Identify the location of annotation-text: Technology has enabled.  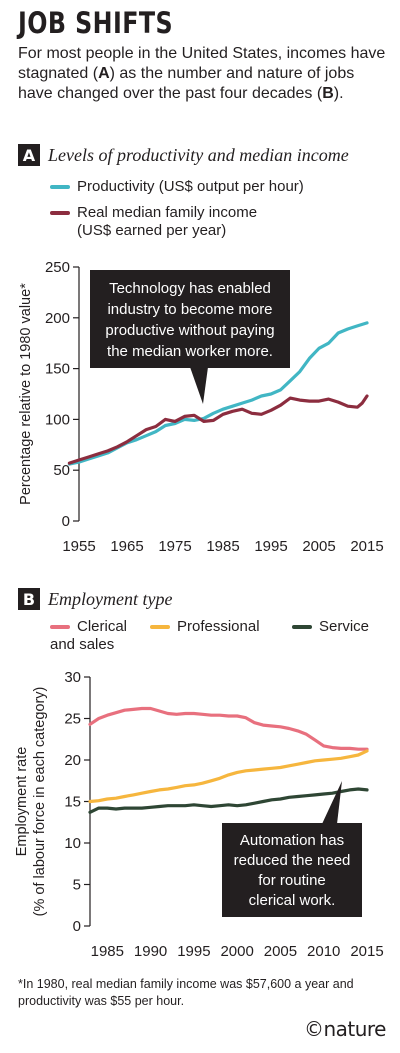
(190, 288).